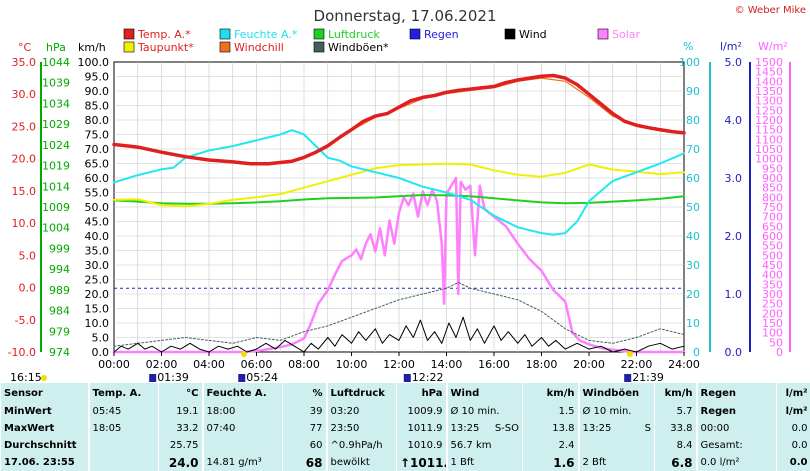 This screenshot has width=810, height=471. Describe the element at coordinates (97, 77) in the screenshot. I see `tick-label-wind_kmh: 95.0` at that location.